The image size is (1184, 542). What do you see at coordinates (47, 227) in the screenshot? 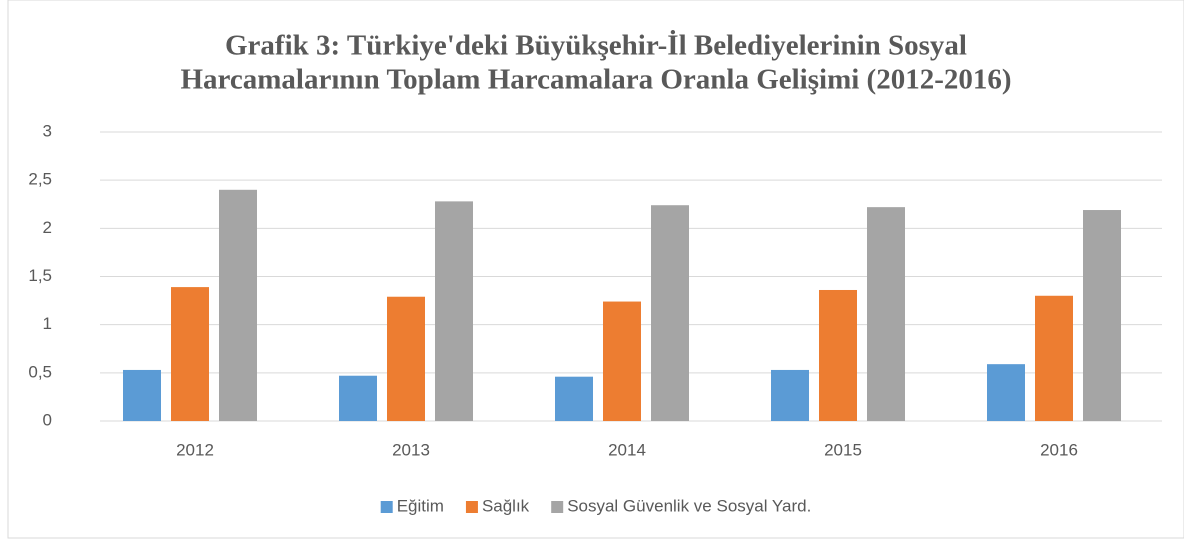
I see `y-tick-label: 2` at bounding box center [47, 227].